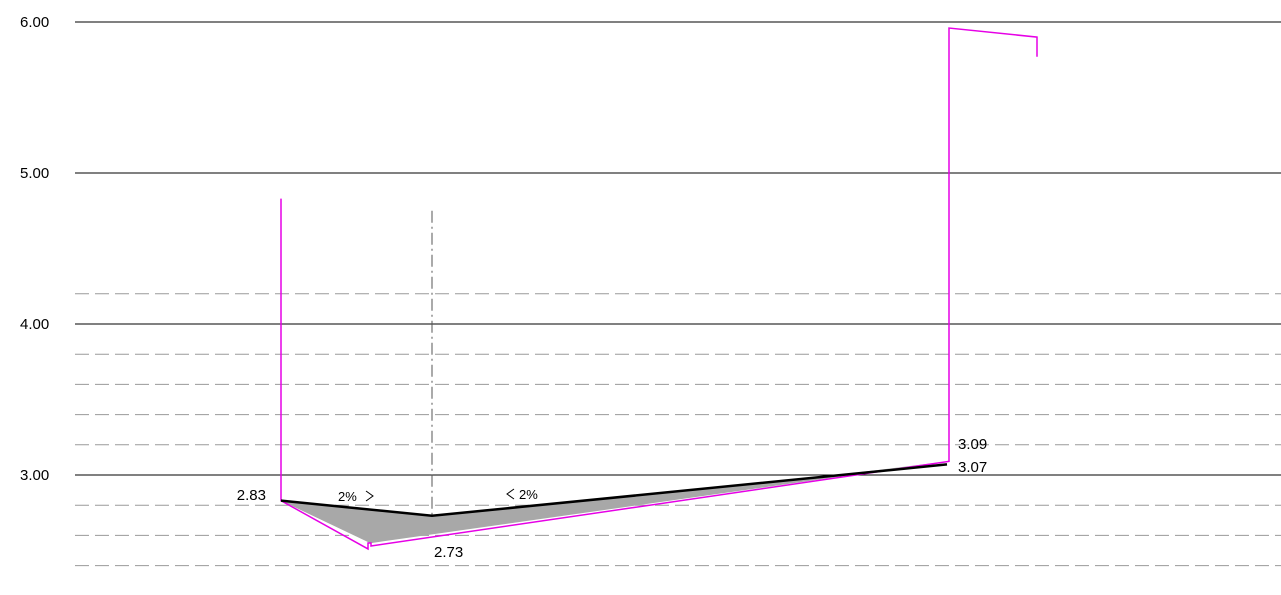 Image resolution: width=1281 pixels, height=595 pixels. I want to click on slope-arrow-right-icon, so click(369, 496).